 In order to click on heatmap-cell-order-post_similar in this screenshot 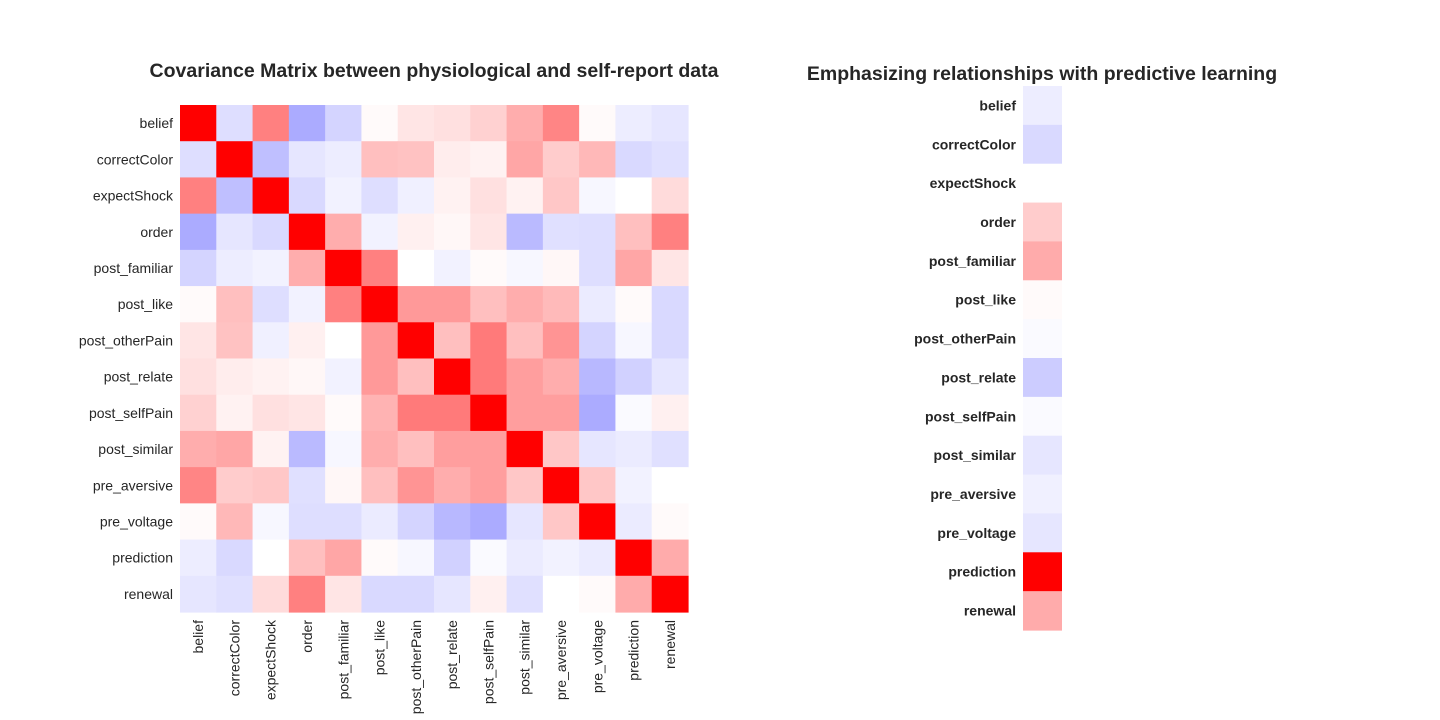, I will do `click(525, 232)`.